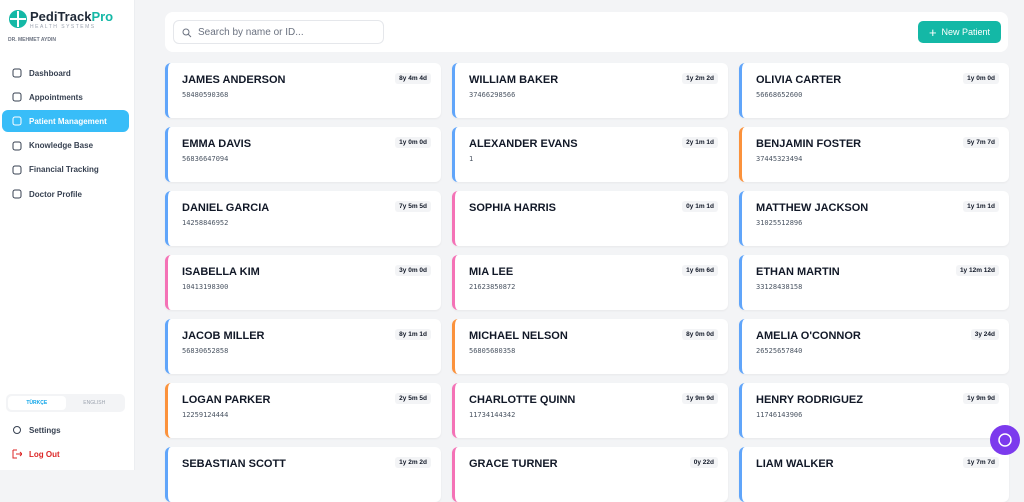  I want to click on language-toggle: TÜRKÇE ENGLISH, so click(65, 403).